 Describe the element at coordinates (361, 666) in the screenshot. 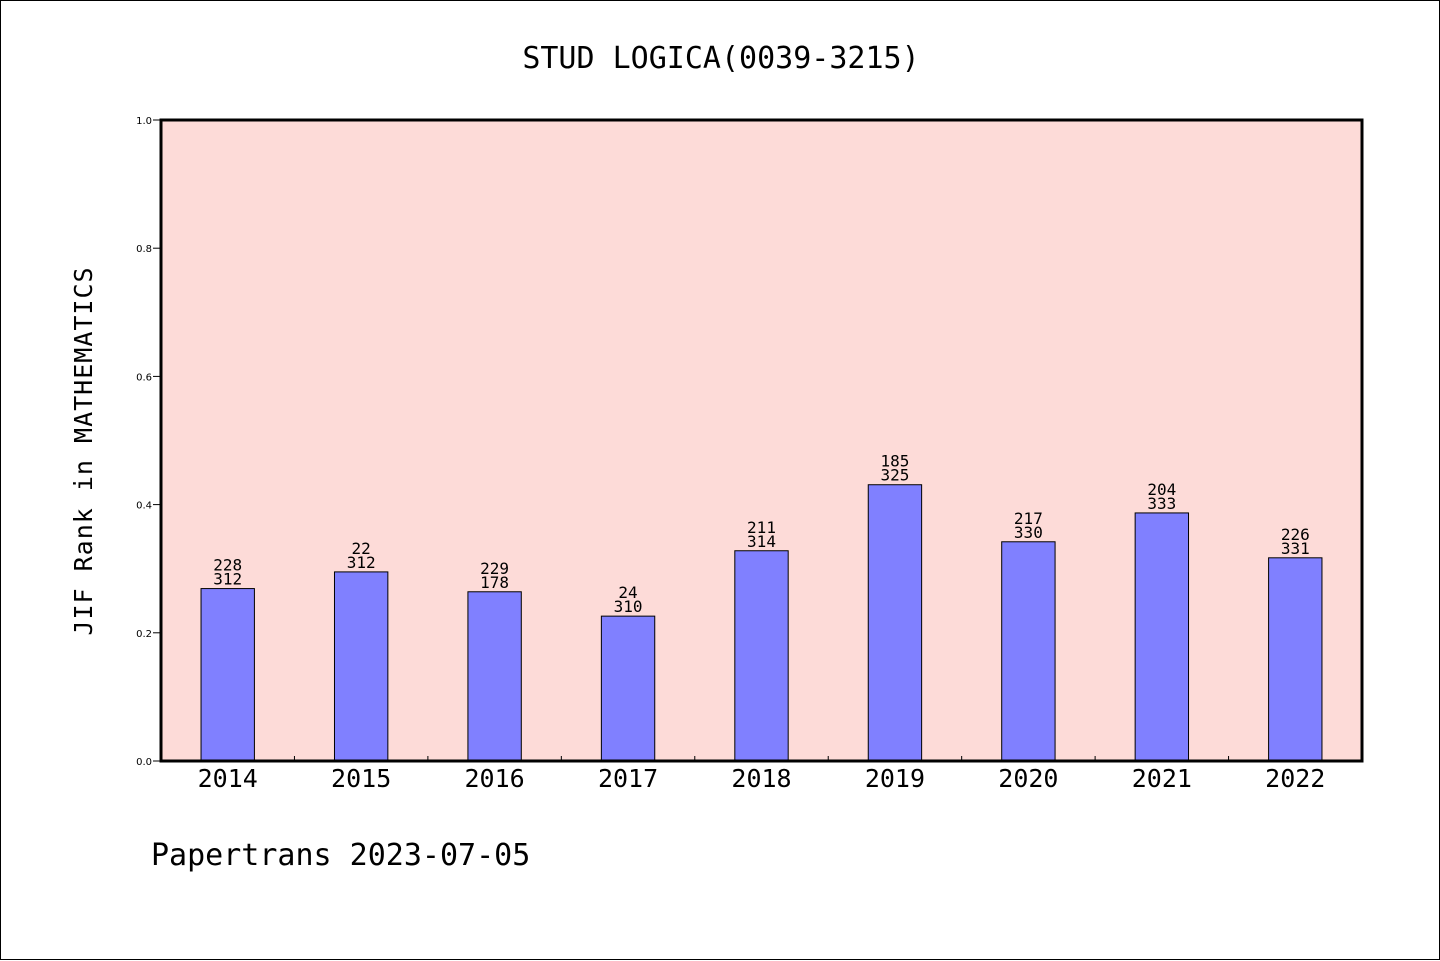

I see `bar-2015` at that location.